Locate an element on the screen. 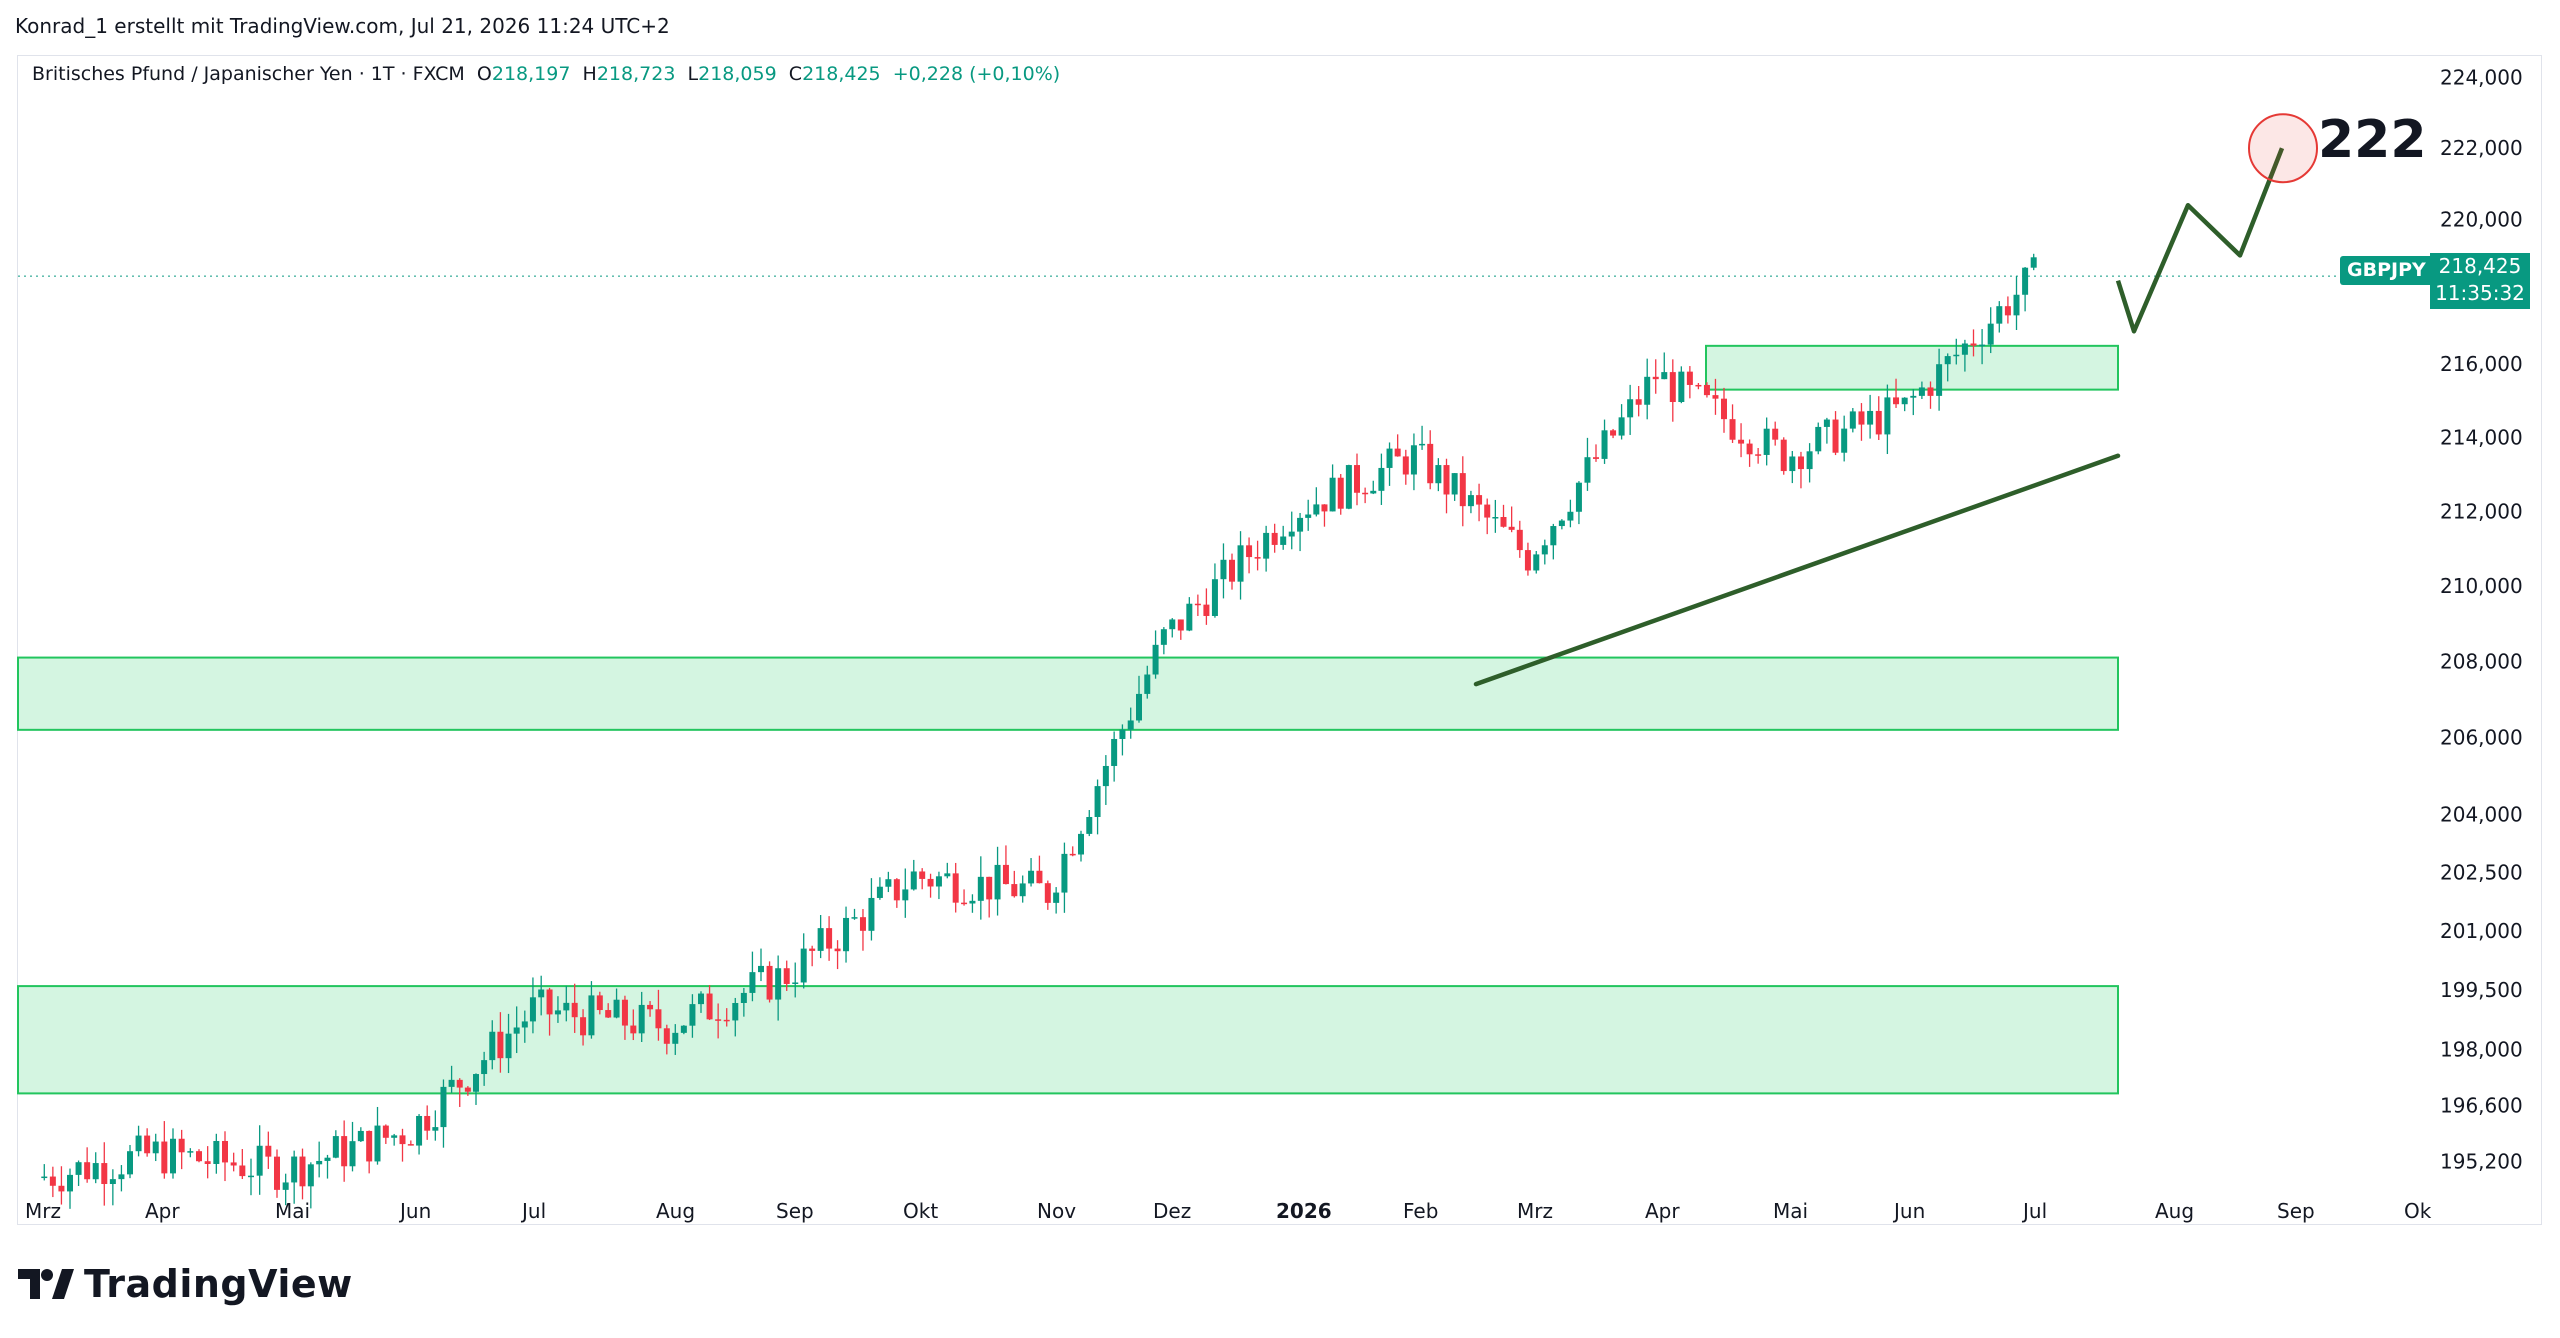  y-tick-label: 224,000 is located at coordinates (2481, 78).